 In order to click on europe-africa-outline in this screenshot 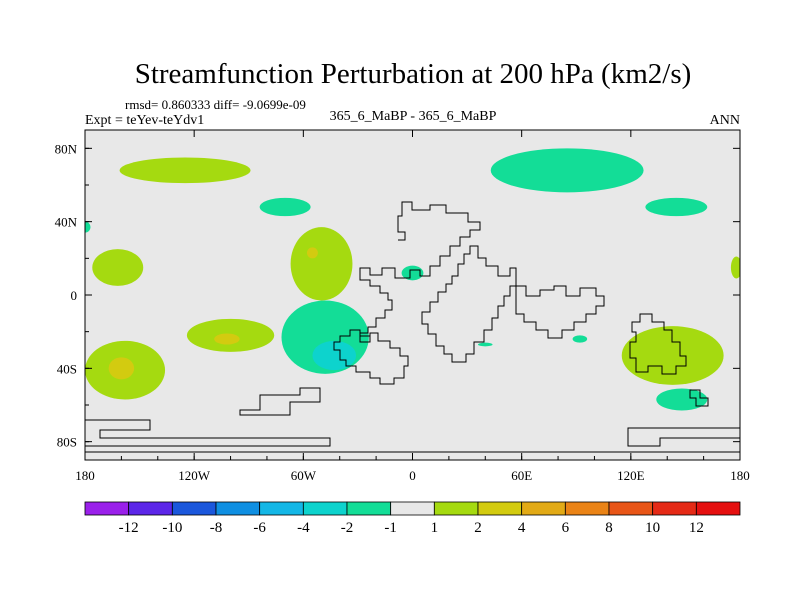, I will do `click(469, 304)`.